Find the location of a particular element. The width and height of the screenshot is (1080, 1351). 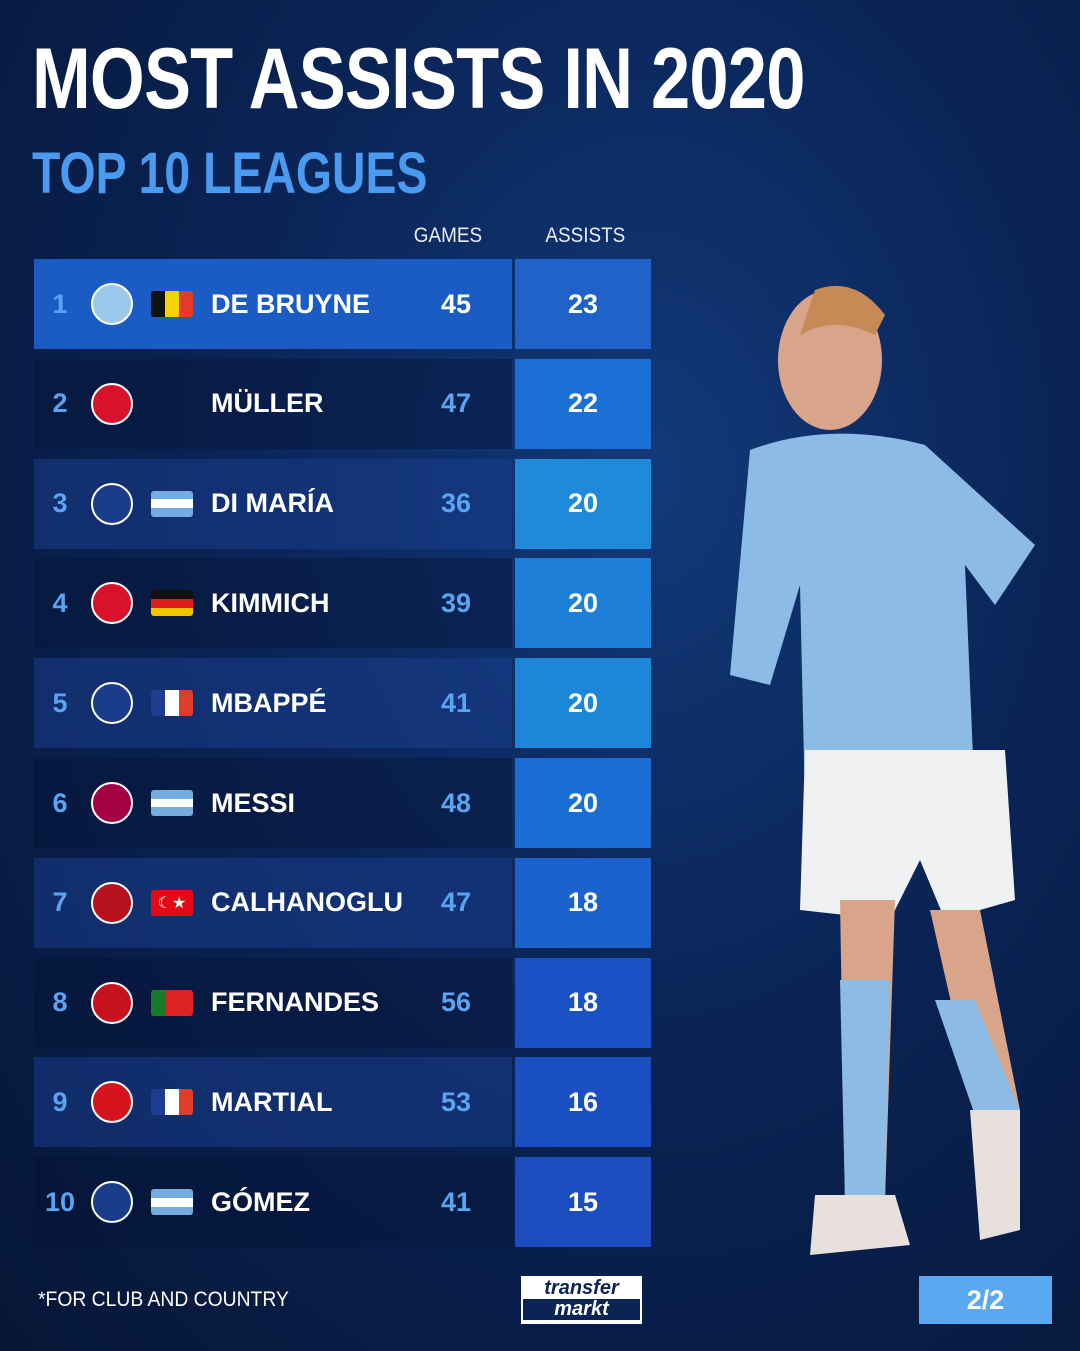

page-indicator: 2/2 is located at coordinates (985, 1300).